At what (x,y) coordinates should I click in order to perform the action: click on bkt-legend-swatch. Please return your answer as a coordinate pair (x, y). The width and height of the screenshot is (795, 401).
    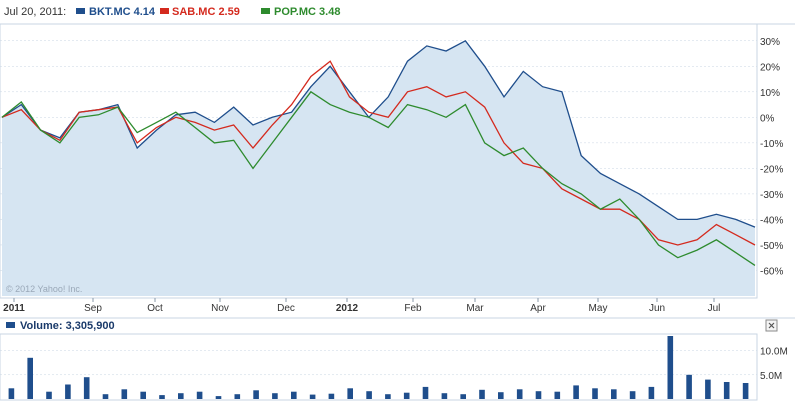
    Looking at the image, I should click on (80, 11).